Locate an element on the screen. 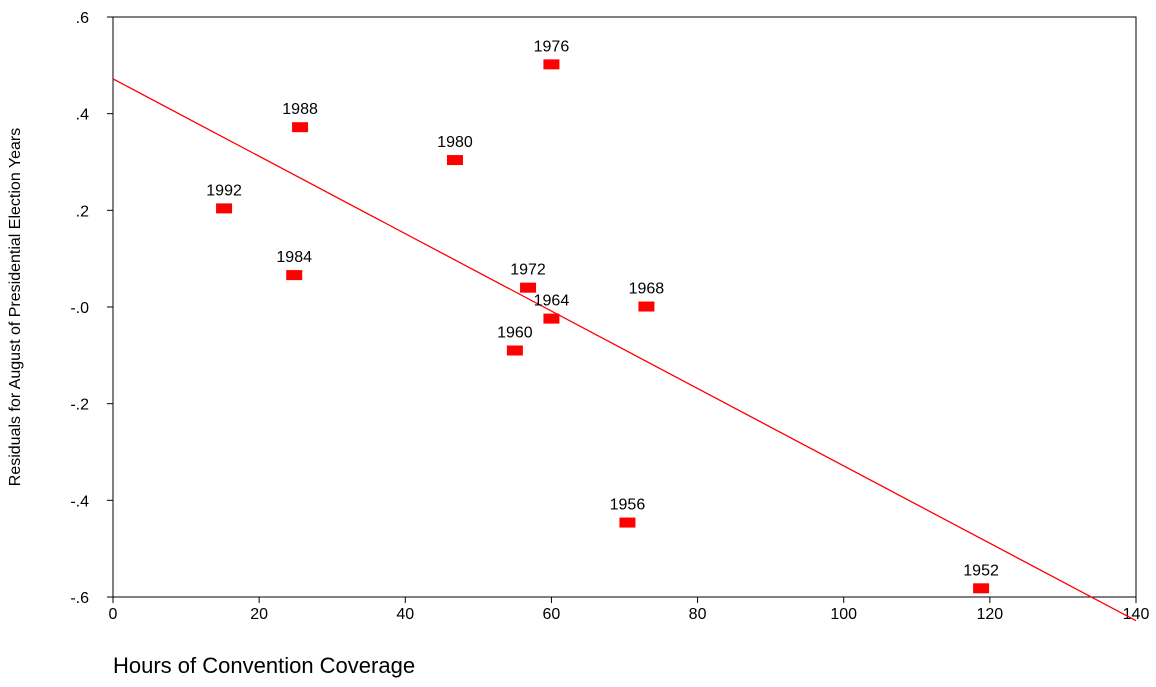 Image resolution: width=1156 pixels, height=687 pixels. x-tick-label: 0 is located at coordinates (113, 614).